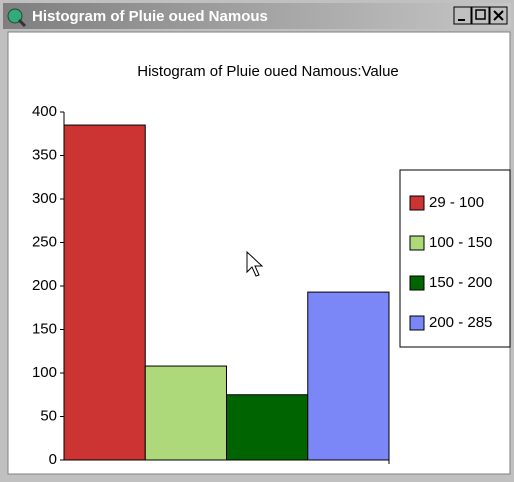 The height and width of the screenshot is (482, 514). What do you see at coordinates (456, 202) in the screenshot?
I see `legend-label: 29 - 100` at bounding box center [456, 202].